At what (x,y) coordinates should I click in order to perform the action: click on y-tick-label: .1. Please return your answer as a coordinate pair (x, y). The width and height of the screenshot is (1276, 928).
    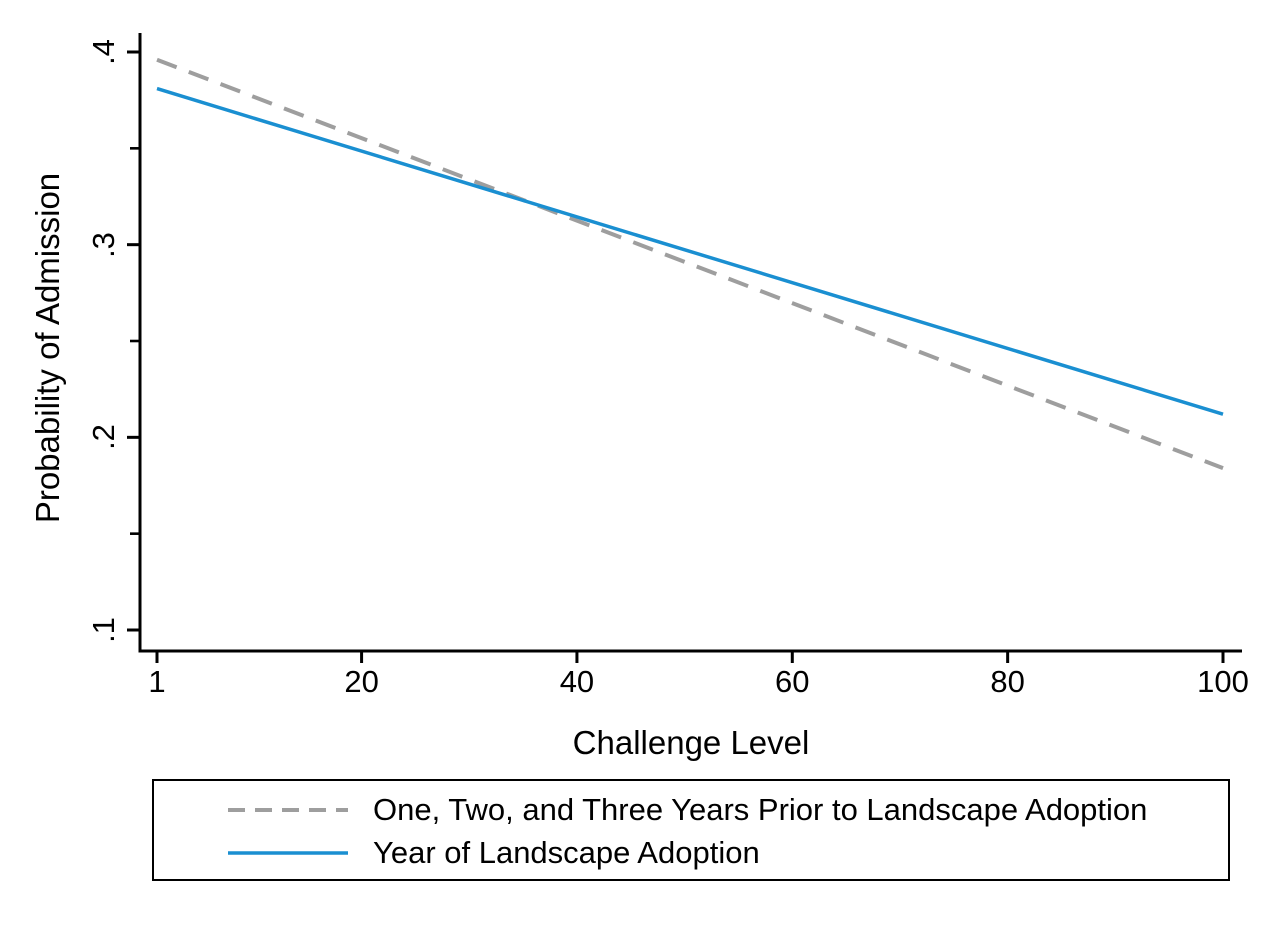
    Looking at the image, I should click on (103, 630).